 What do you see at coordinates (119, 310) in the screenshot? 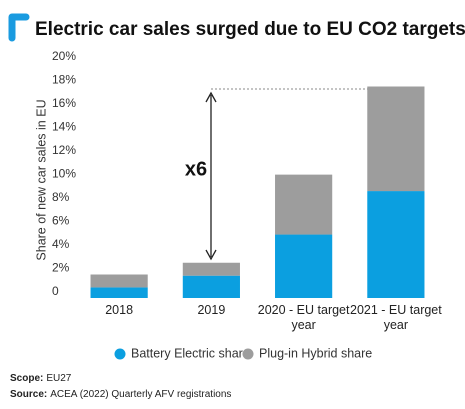
I see `x-tick-label: 2018` at bounding box center [119, 310].